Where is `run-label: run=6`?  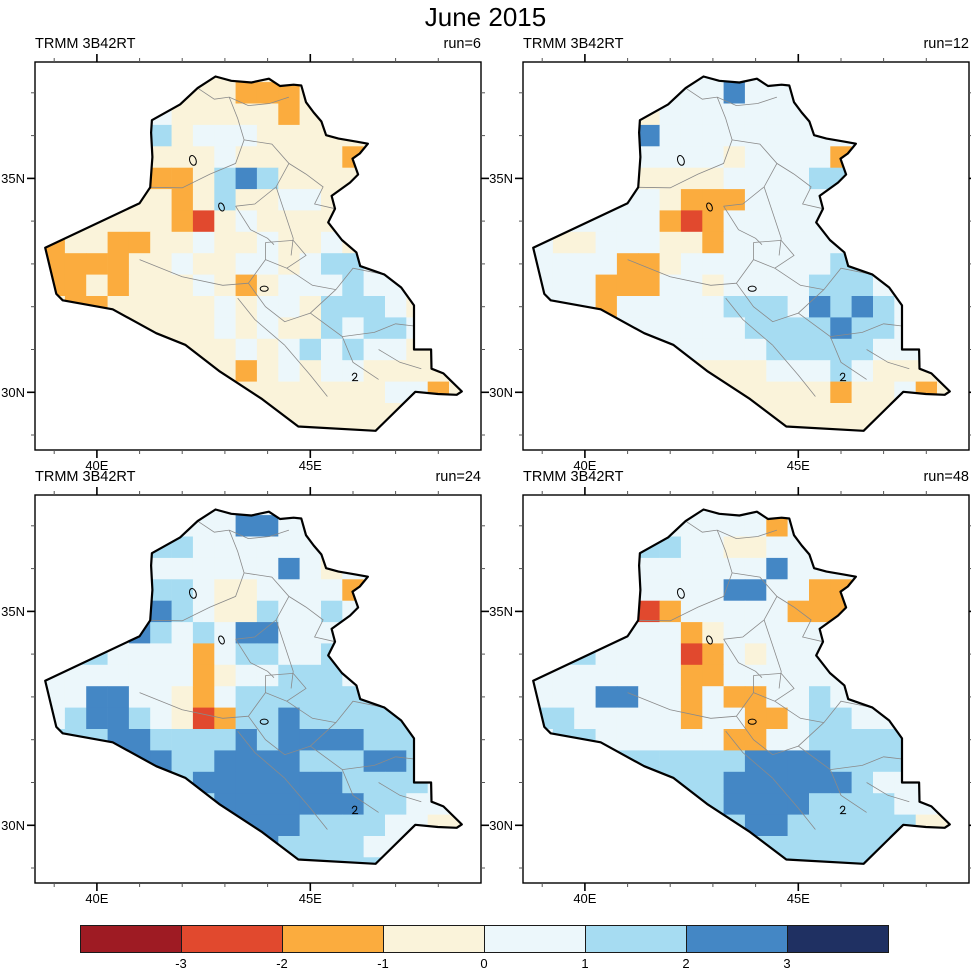 run-label: run=6 is located at coordinates (462, 44).